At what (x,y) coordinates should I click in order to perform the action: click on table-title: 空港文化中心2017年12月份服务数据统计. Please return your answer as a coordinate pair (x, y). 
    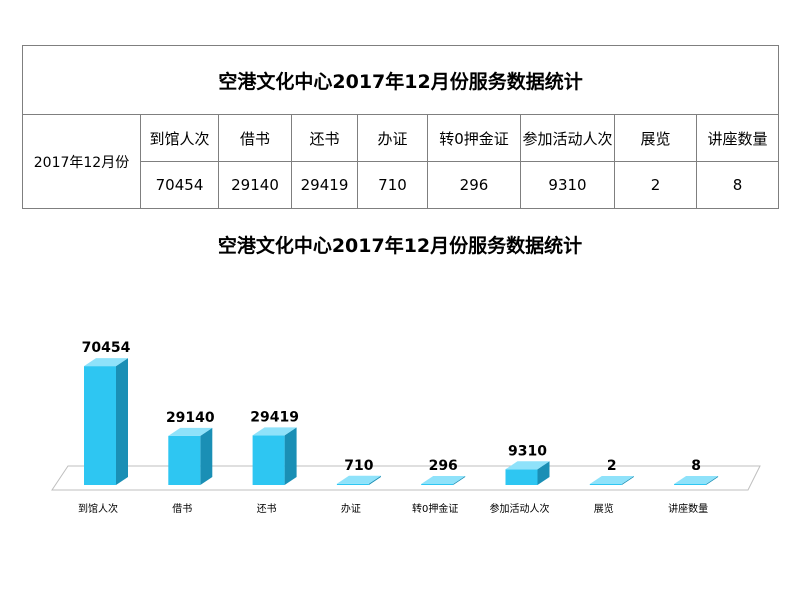
    Looking at the image, I should click on (400, 80).